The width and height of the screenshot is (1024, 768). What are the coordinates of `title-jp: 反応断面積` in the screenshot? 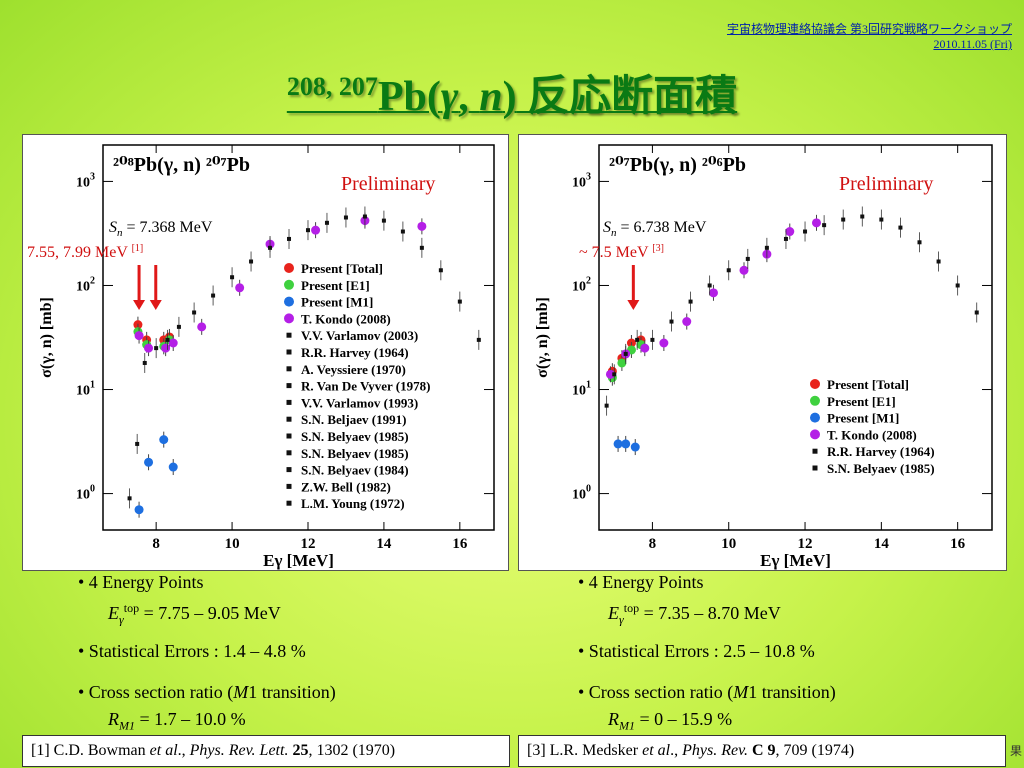 It's located at (627, 97).